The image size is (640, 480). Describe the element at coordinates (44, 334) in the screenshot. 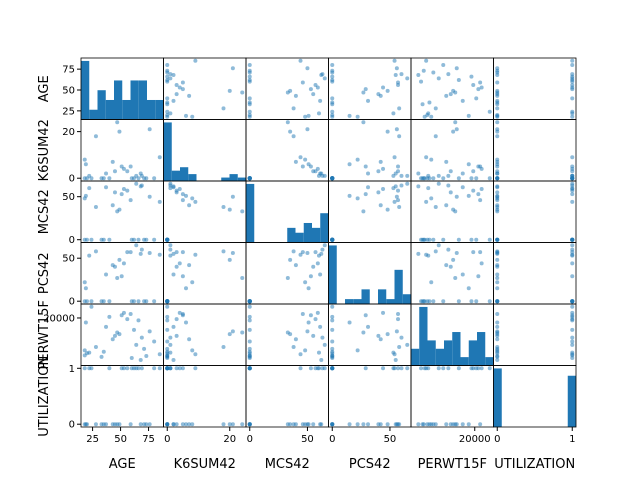

I see `y-axis-label: PERWT15F` at that location.